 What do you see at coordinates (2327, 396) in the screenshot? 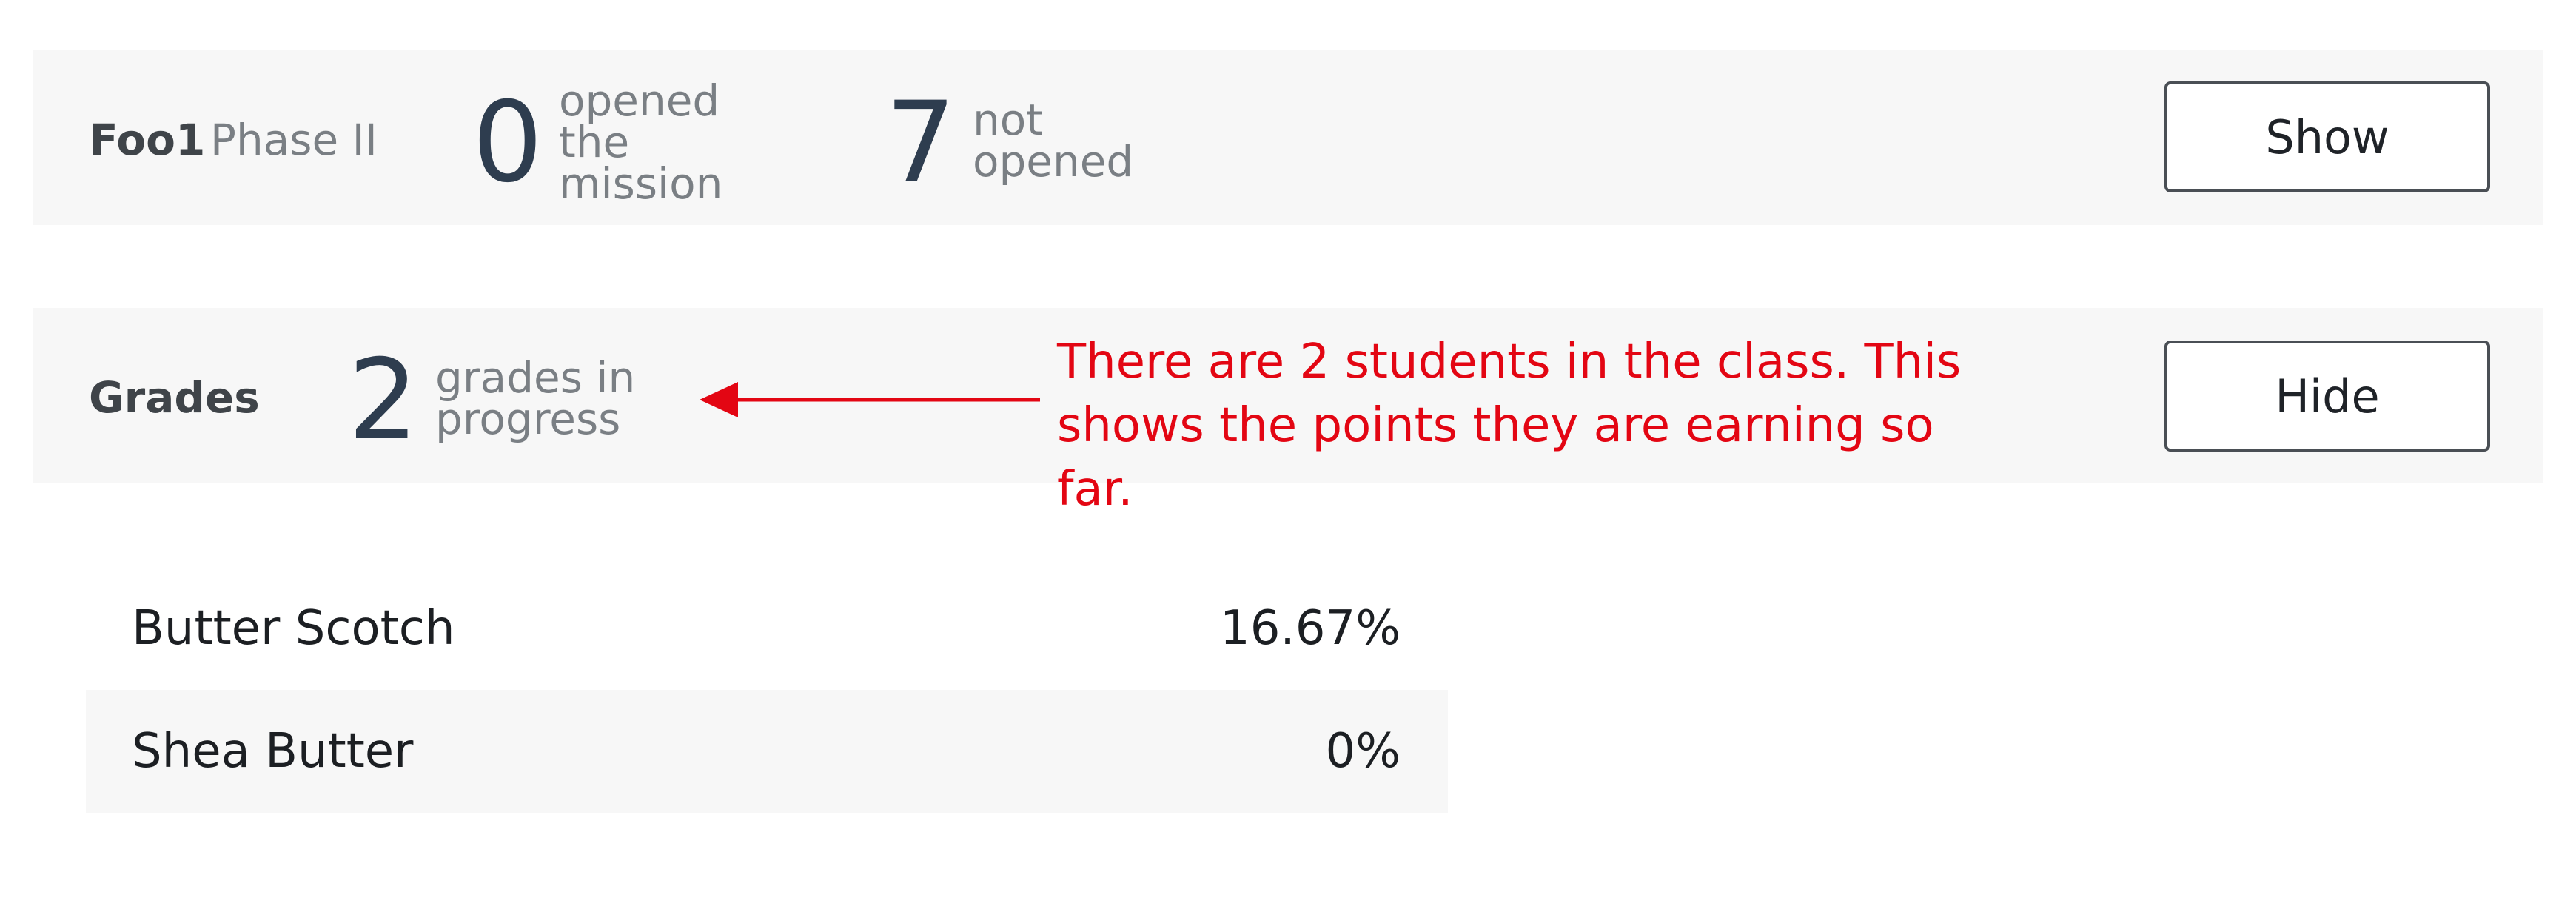
I see `hide-button: Hide` at bounding box center [2327, 396].